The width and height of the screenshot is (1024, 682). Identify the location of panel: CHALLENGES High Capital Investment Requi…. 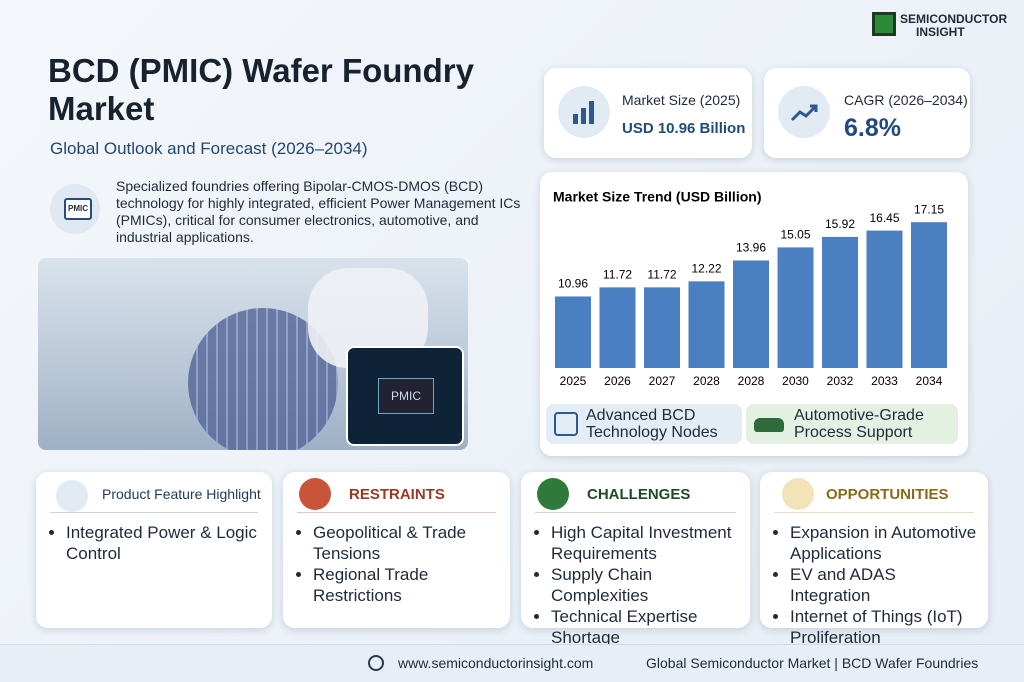
(635, 559).